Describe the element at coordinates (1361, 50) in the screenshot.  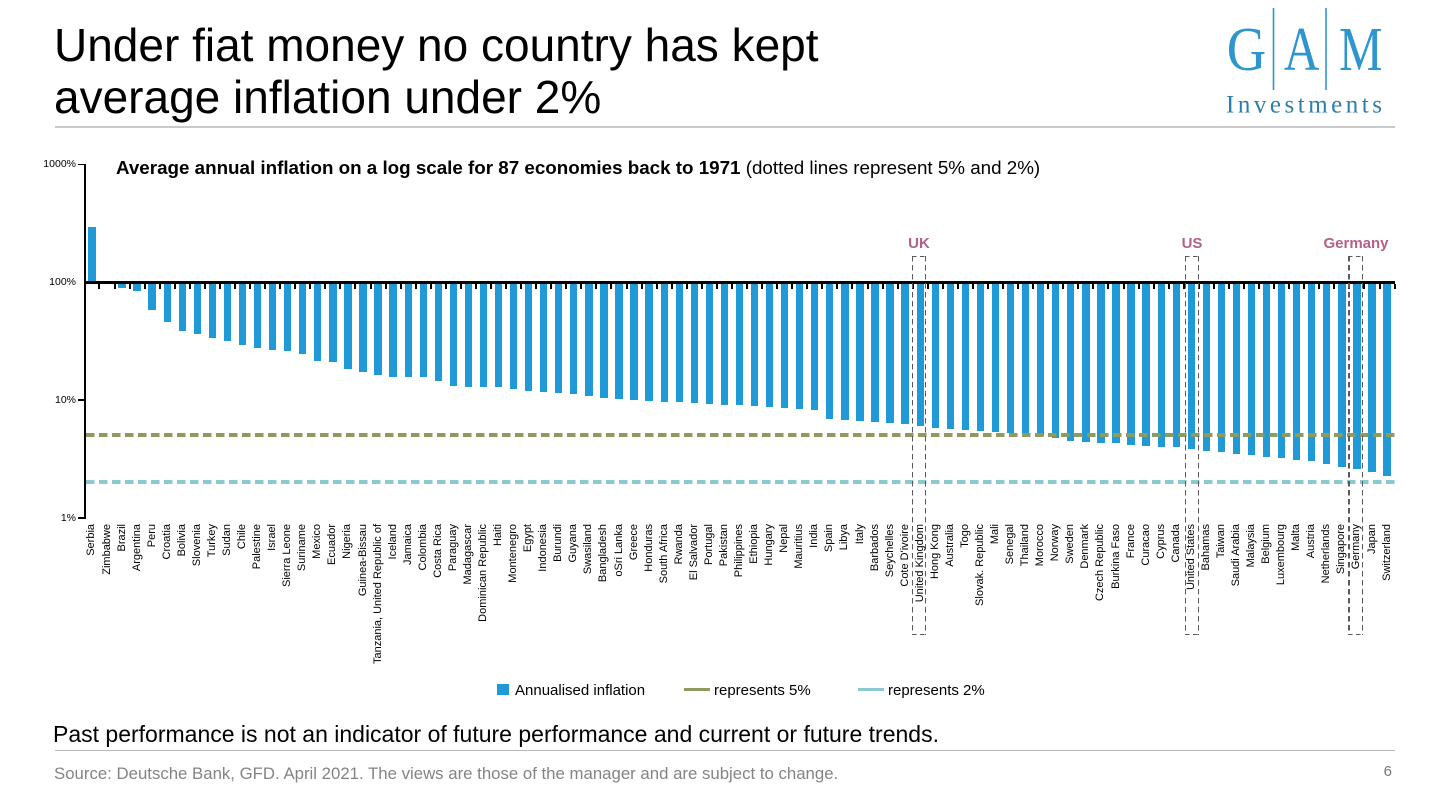
I see `svg-text: M` at that location.